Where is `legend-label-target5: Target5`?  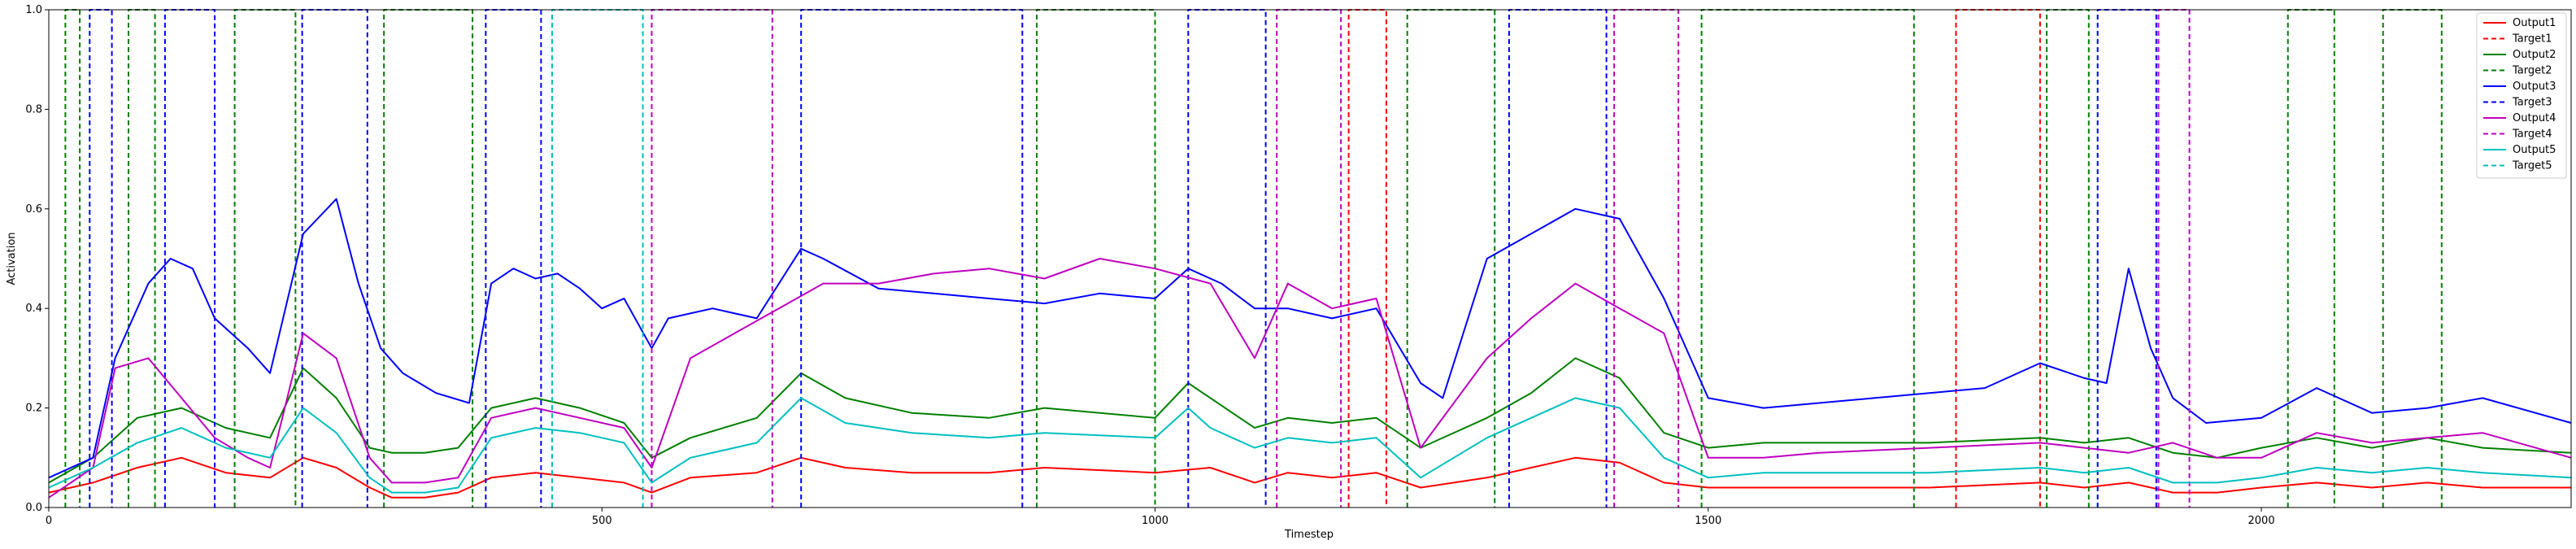 legend-label-target5: Target5 is located at coordinates (2532, 166).